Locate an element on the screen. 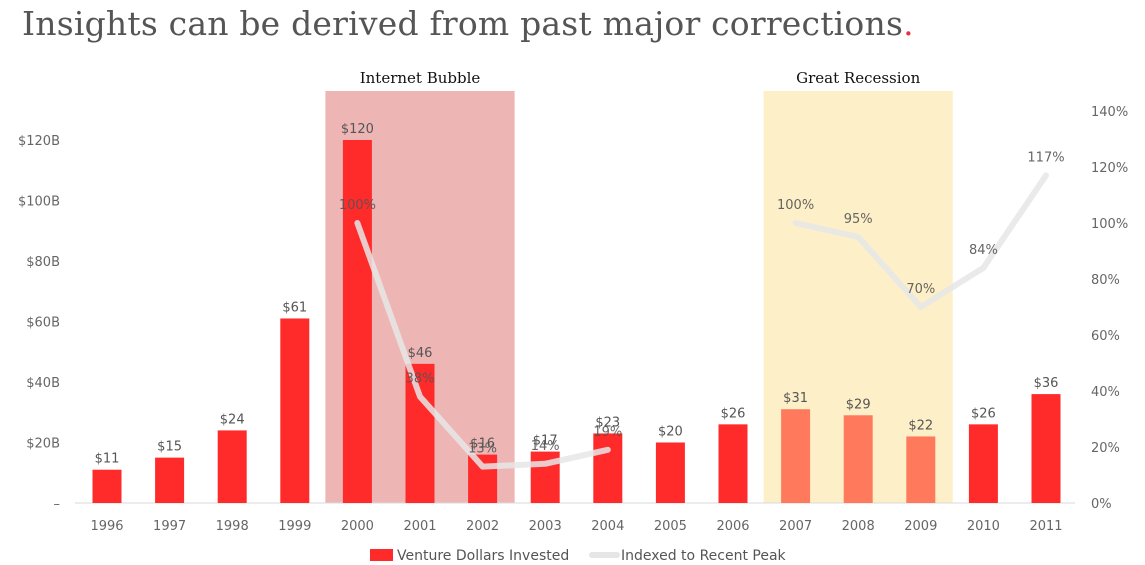  x-tick-label-2010: 2010 is located at coordinates (983, 526).